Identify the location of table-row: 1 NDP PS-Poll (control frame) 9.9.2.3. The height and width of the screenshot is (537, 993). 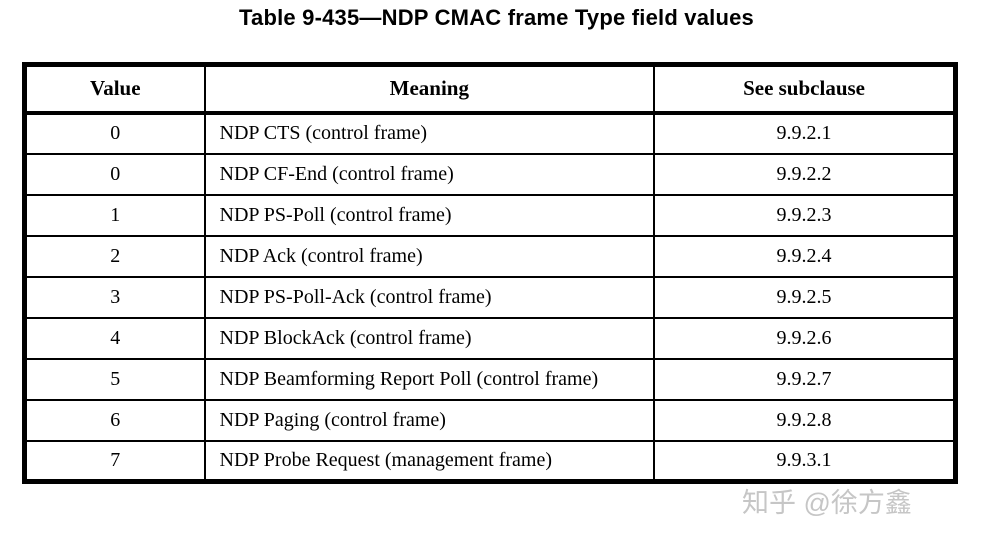
(490, 215).